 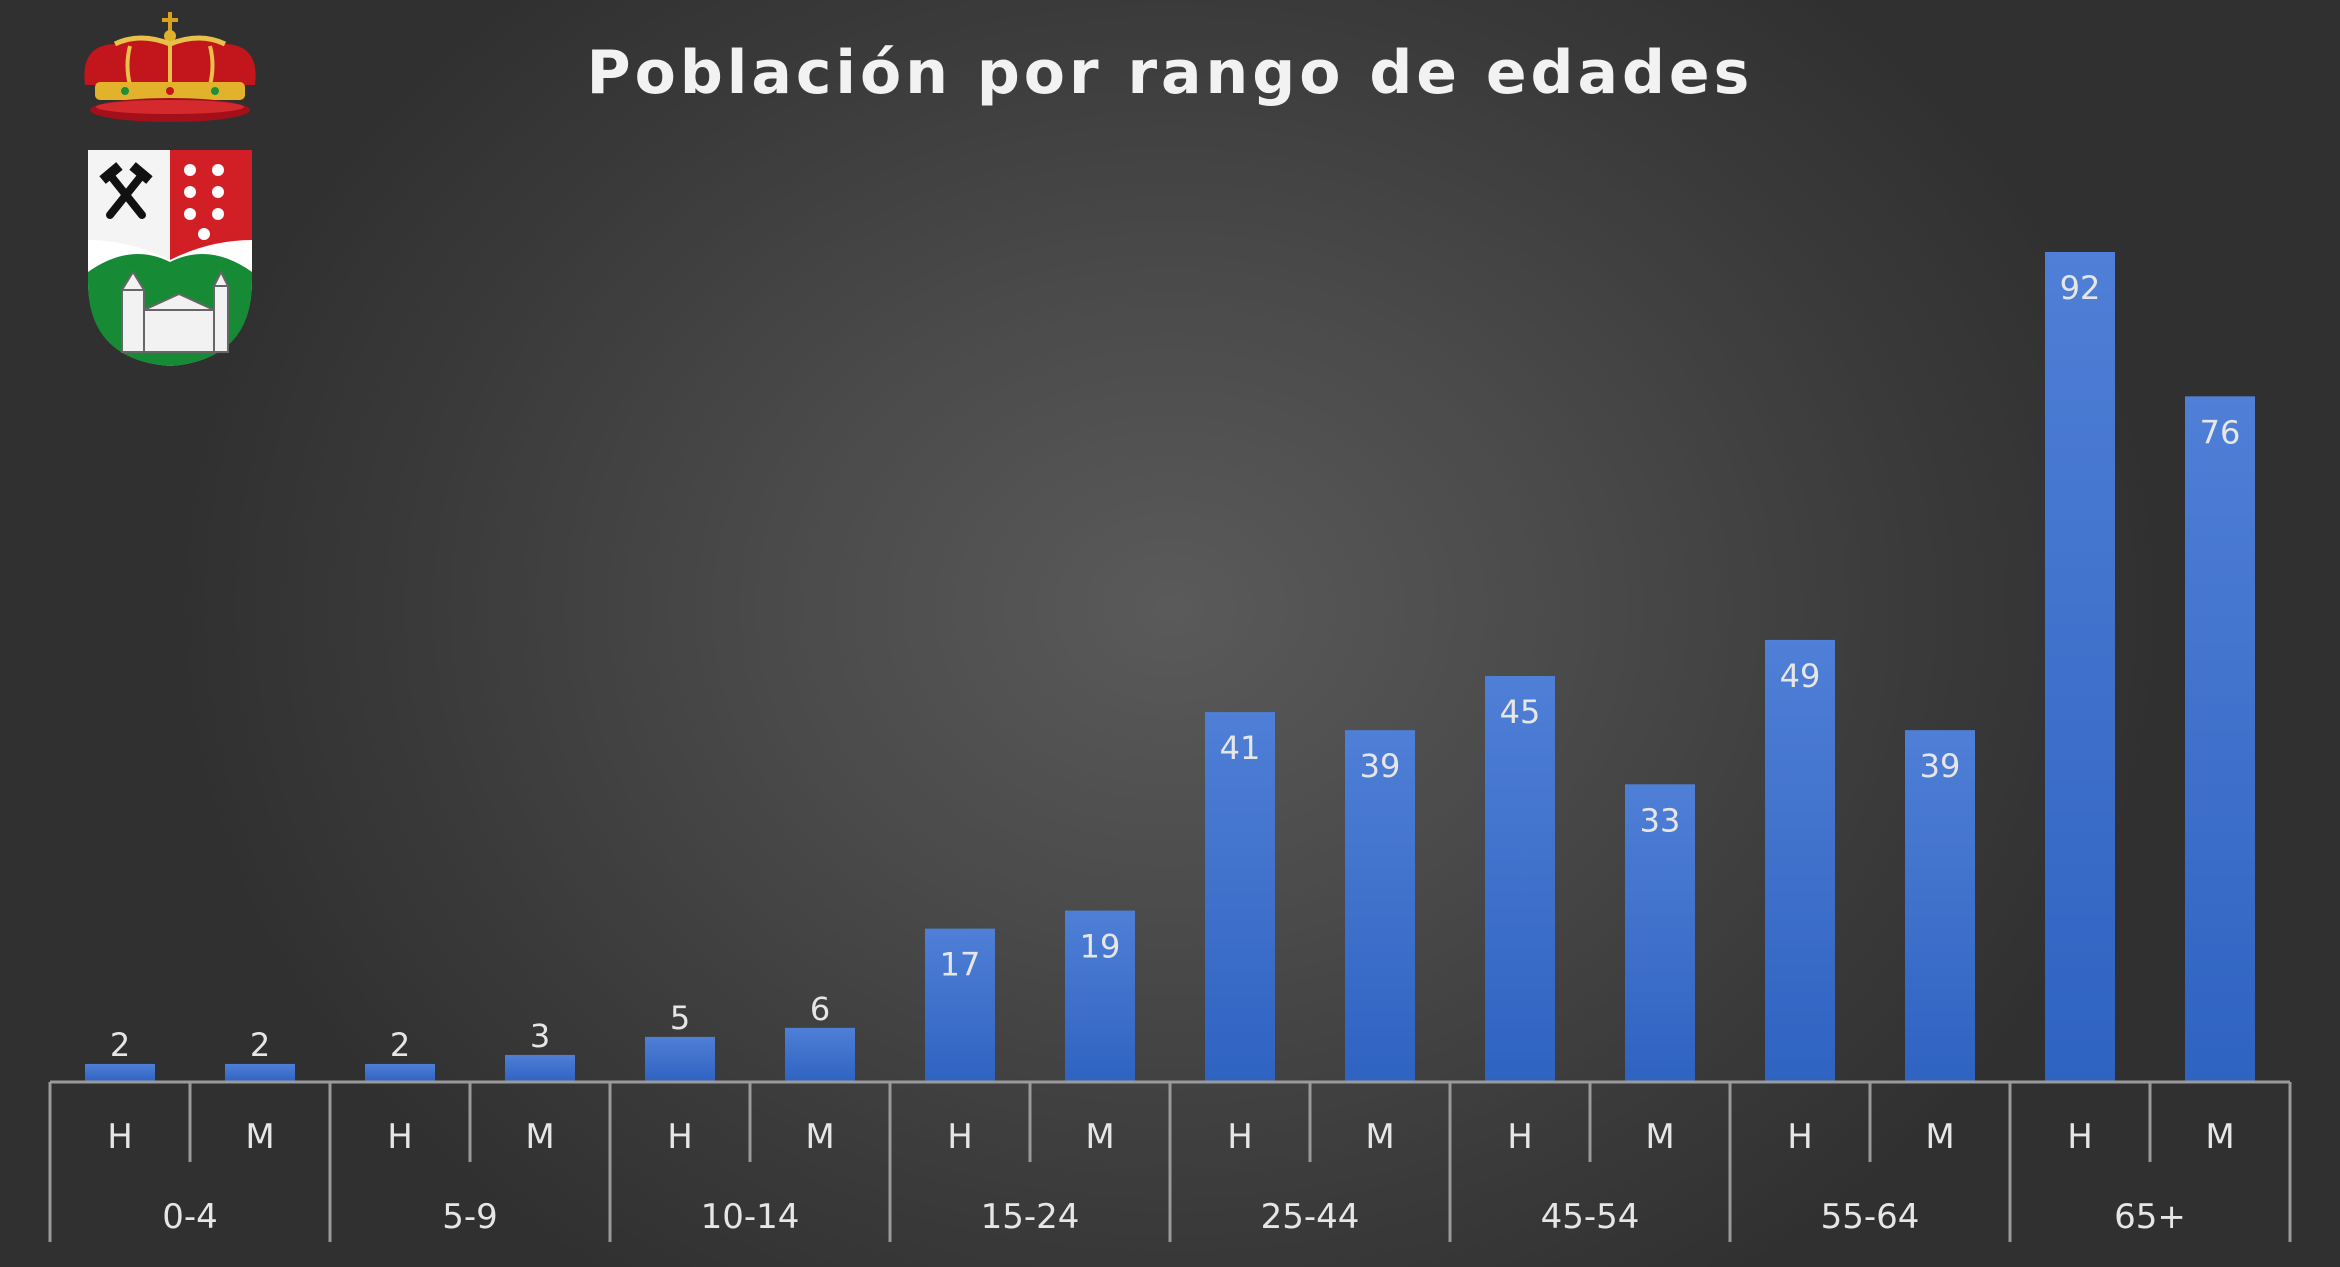 I want to click on bar-45-54-H, so click(x=1520, y=879).